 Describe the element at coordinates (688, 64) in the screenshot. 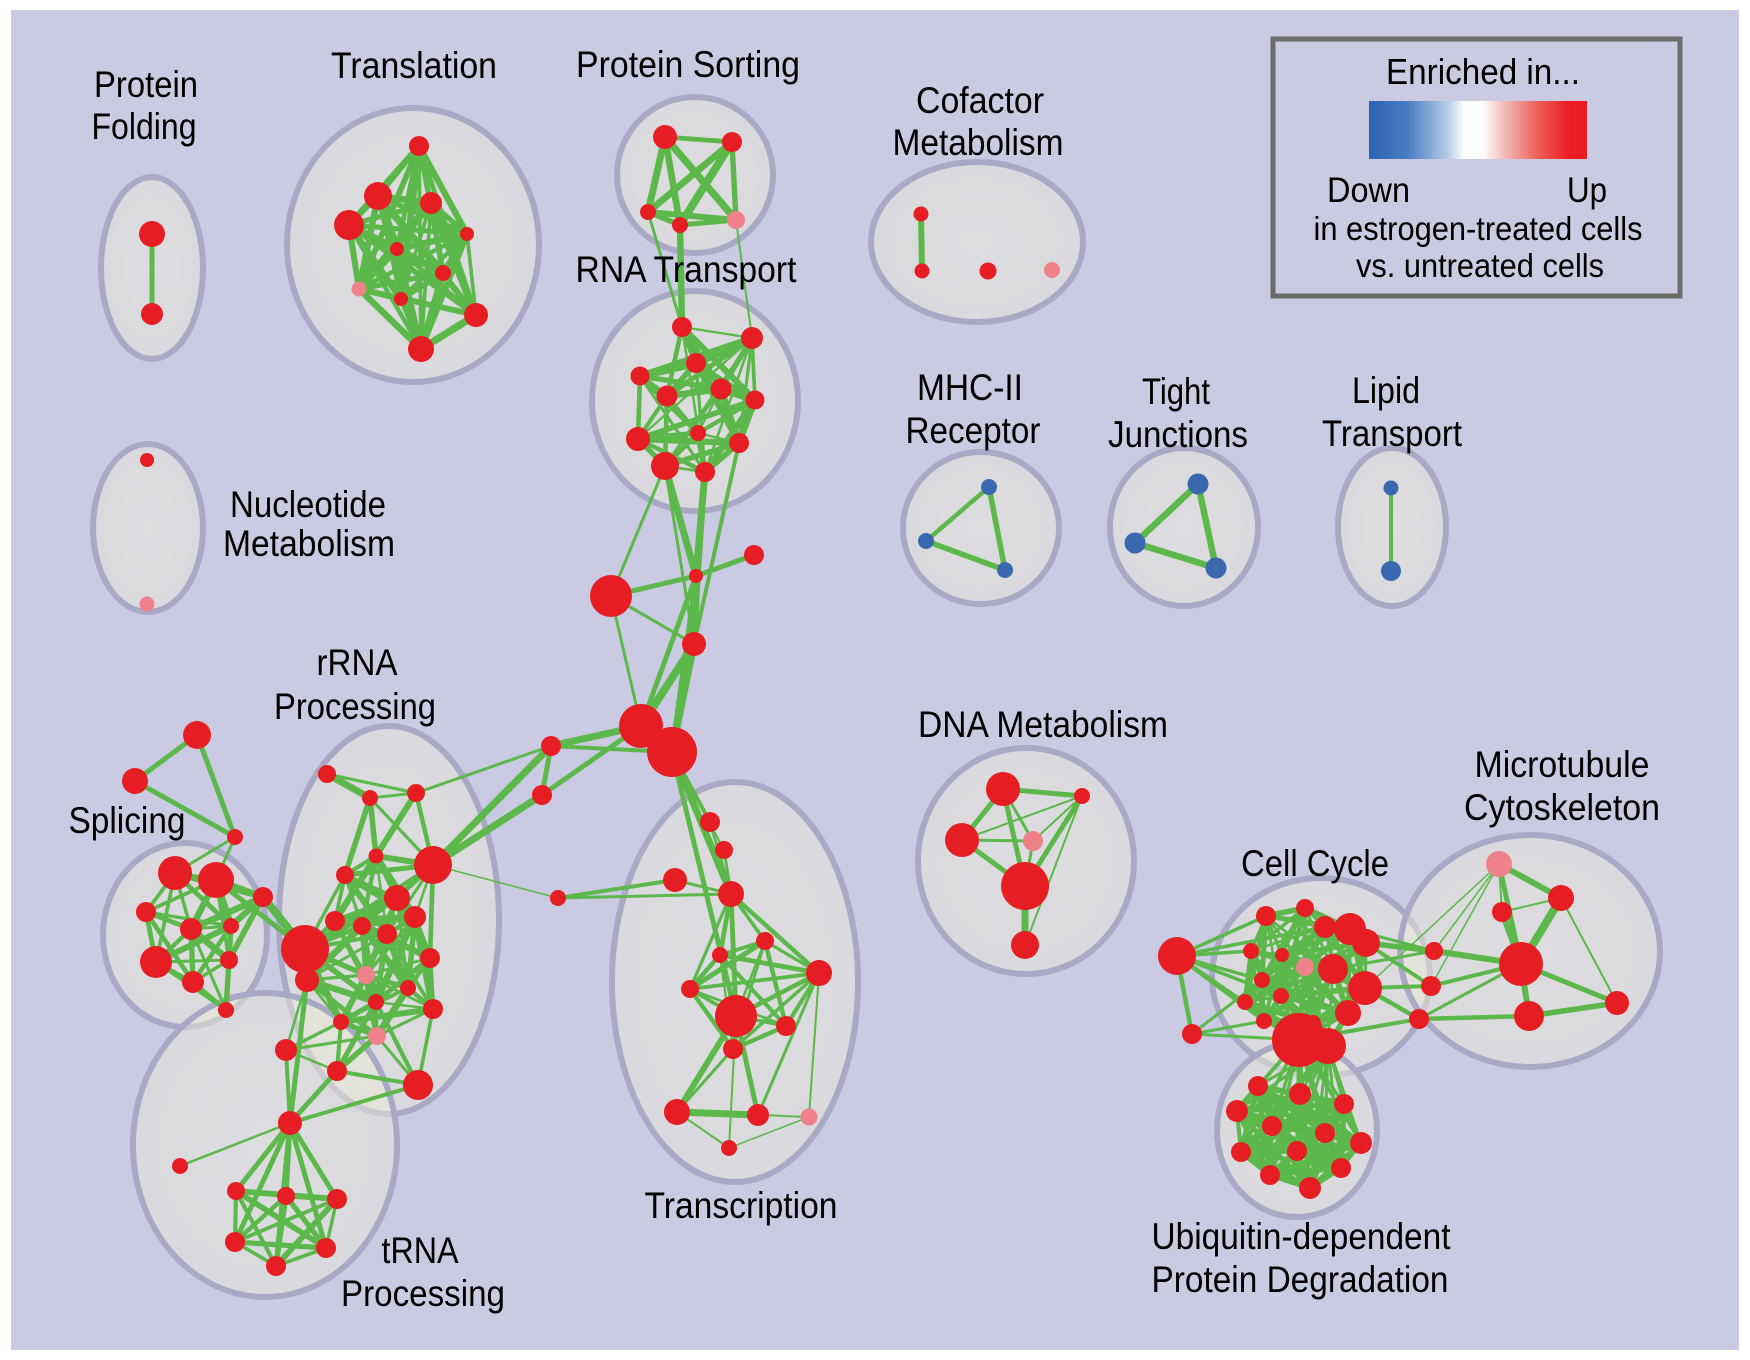

I see `svg-text: Protein Sorting` at that location.